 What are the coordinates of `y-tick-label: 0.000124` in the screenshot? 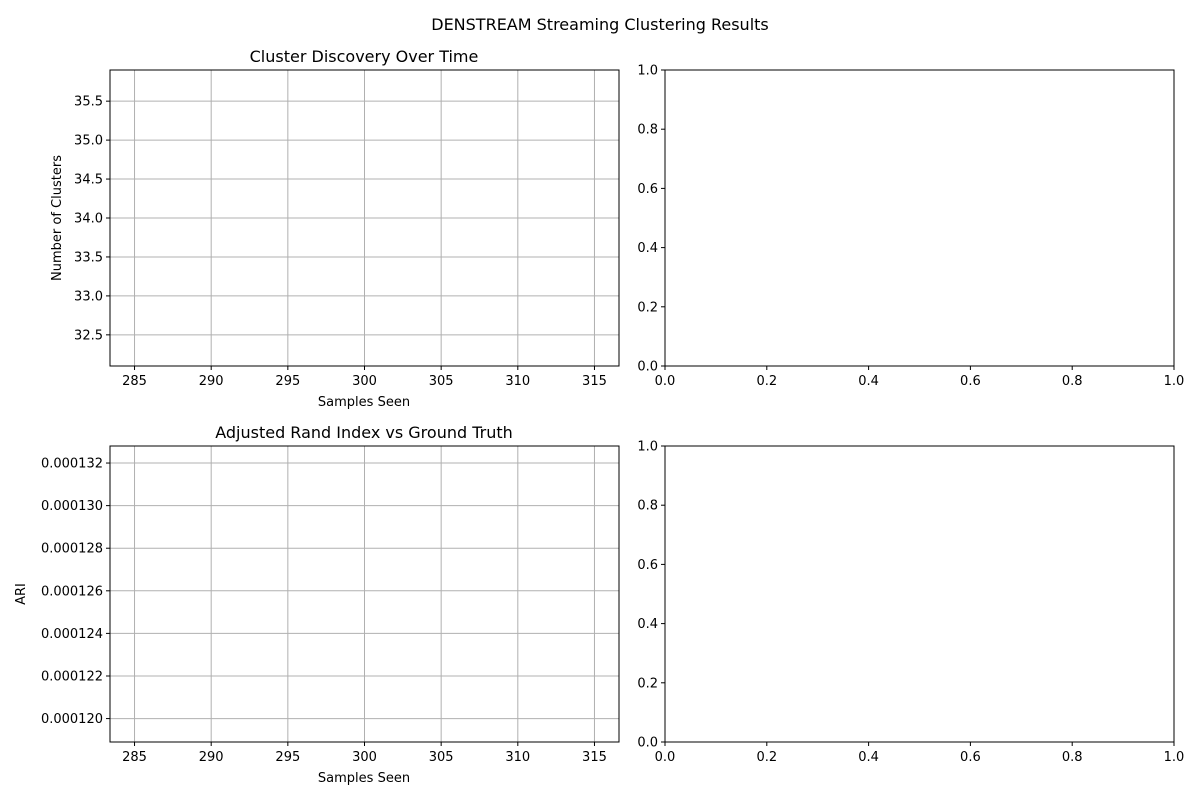 It's located at (72, 634).